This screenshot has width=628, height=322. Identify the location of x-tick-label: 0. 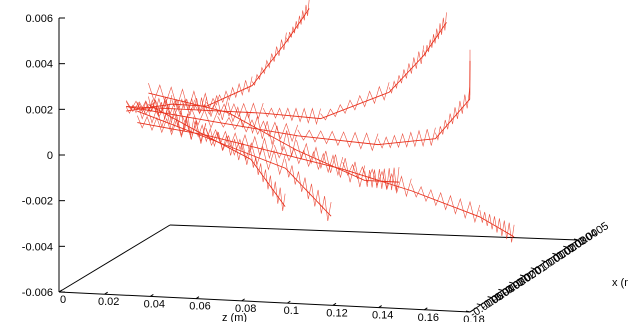
(528, 277).